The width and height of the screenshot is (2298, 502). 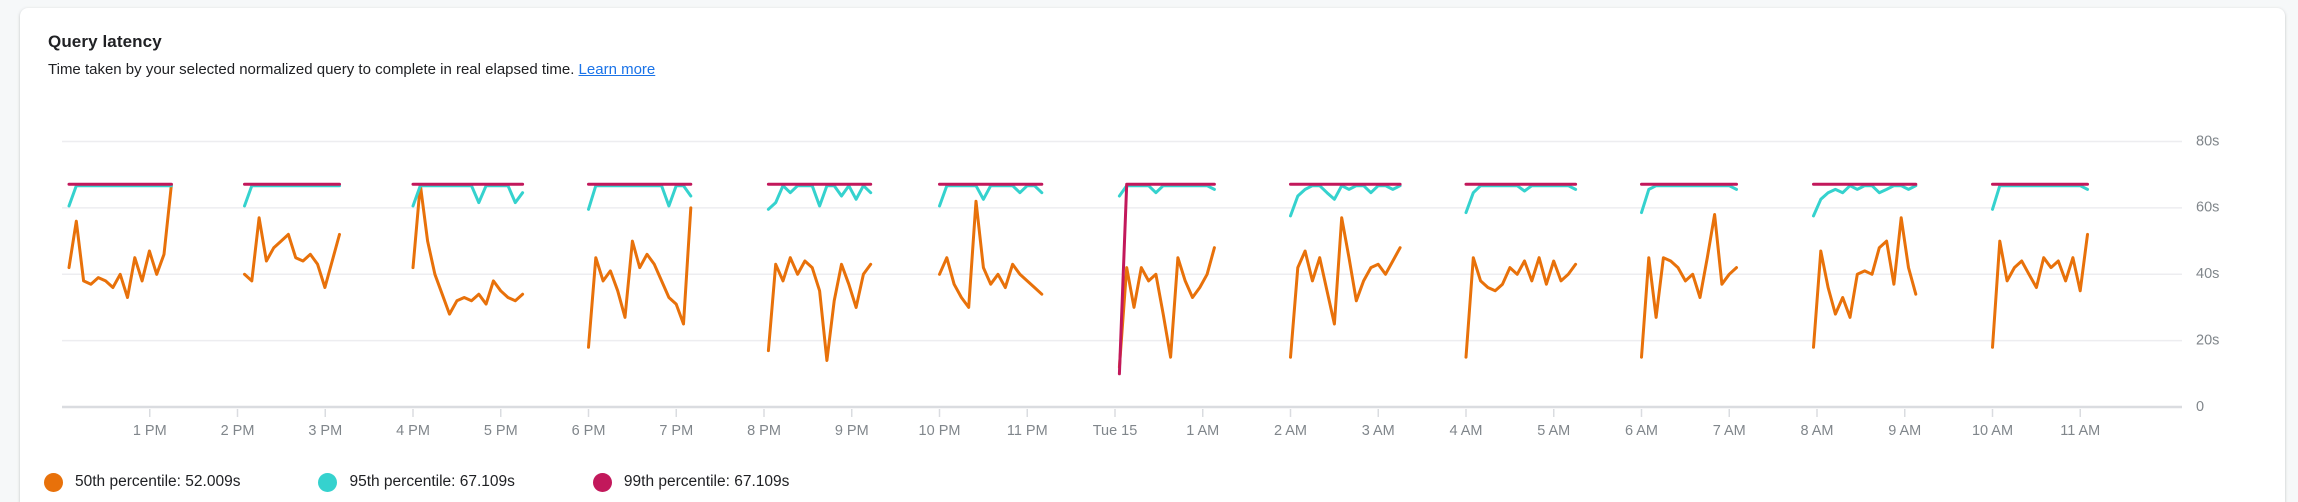 What do you see at coordinates (432, 481) in the screenshot?
I see `legend-label-95th: 95th percentile: 67.109s` at bounding box center [432, 481].